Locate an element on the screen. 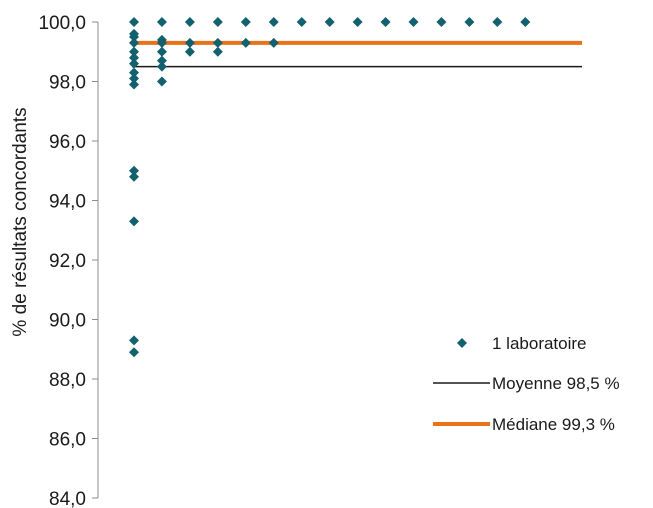  y-tick-labels: 84,0 86,0 88,0 90,0 92,0 94,0 96,0 98,0 100,0 is located at coordinates (62, 260).